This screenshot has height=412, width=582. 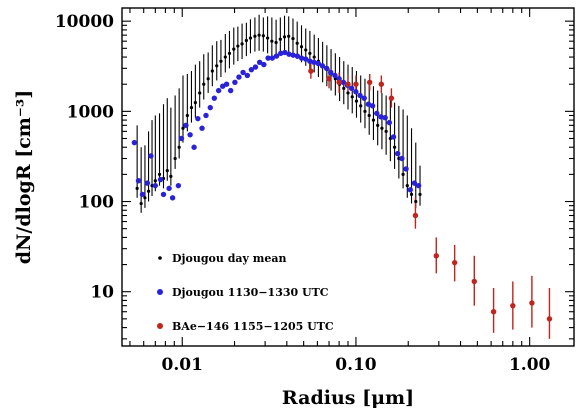 What do you see at coordinates (84, 22) in the screenshot?
I see `y-tick-label: 10000` at bounding box center [84, 22].